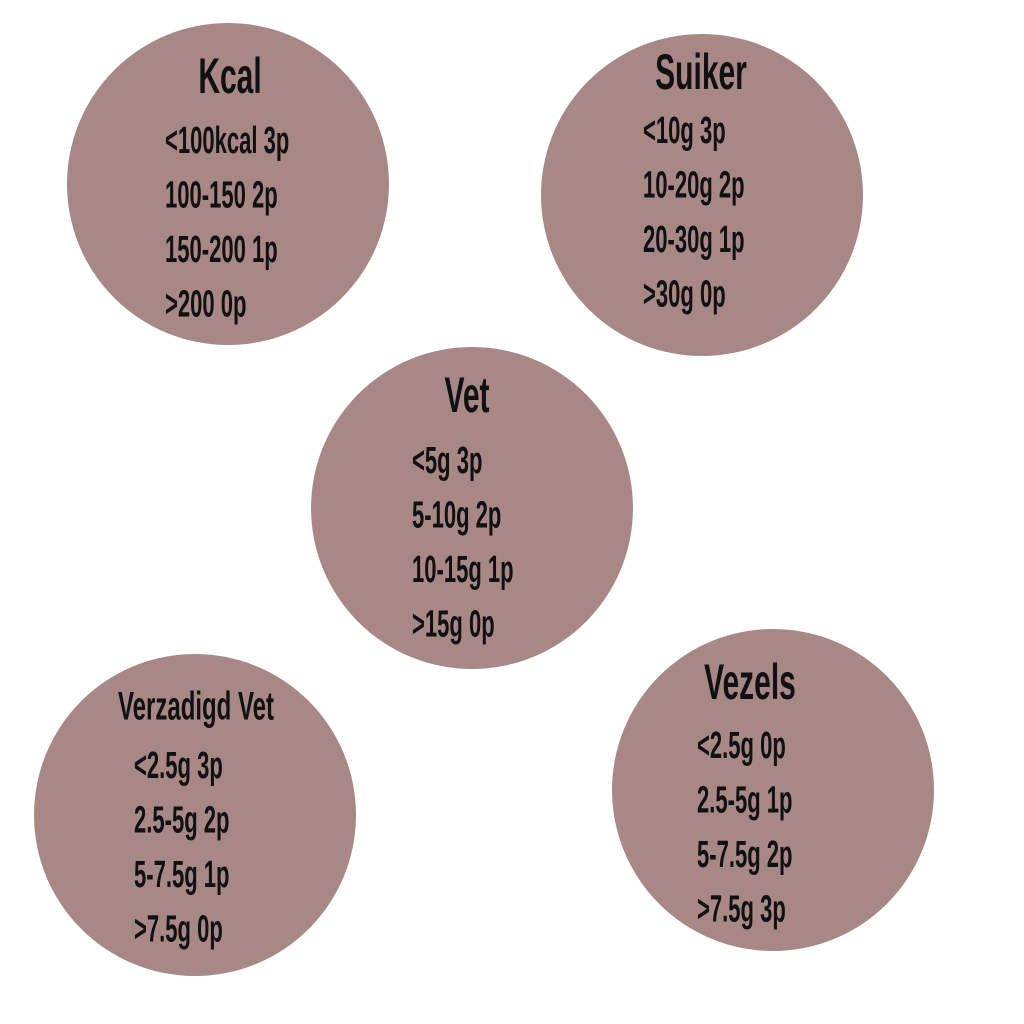 This screenshot has height=1024, width=1024. I want to click on score-line: 2.5-5g 2p, so click(181, 819).